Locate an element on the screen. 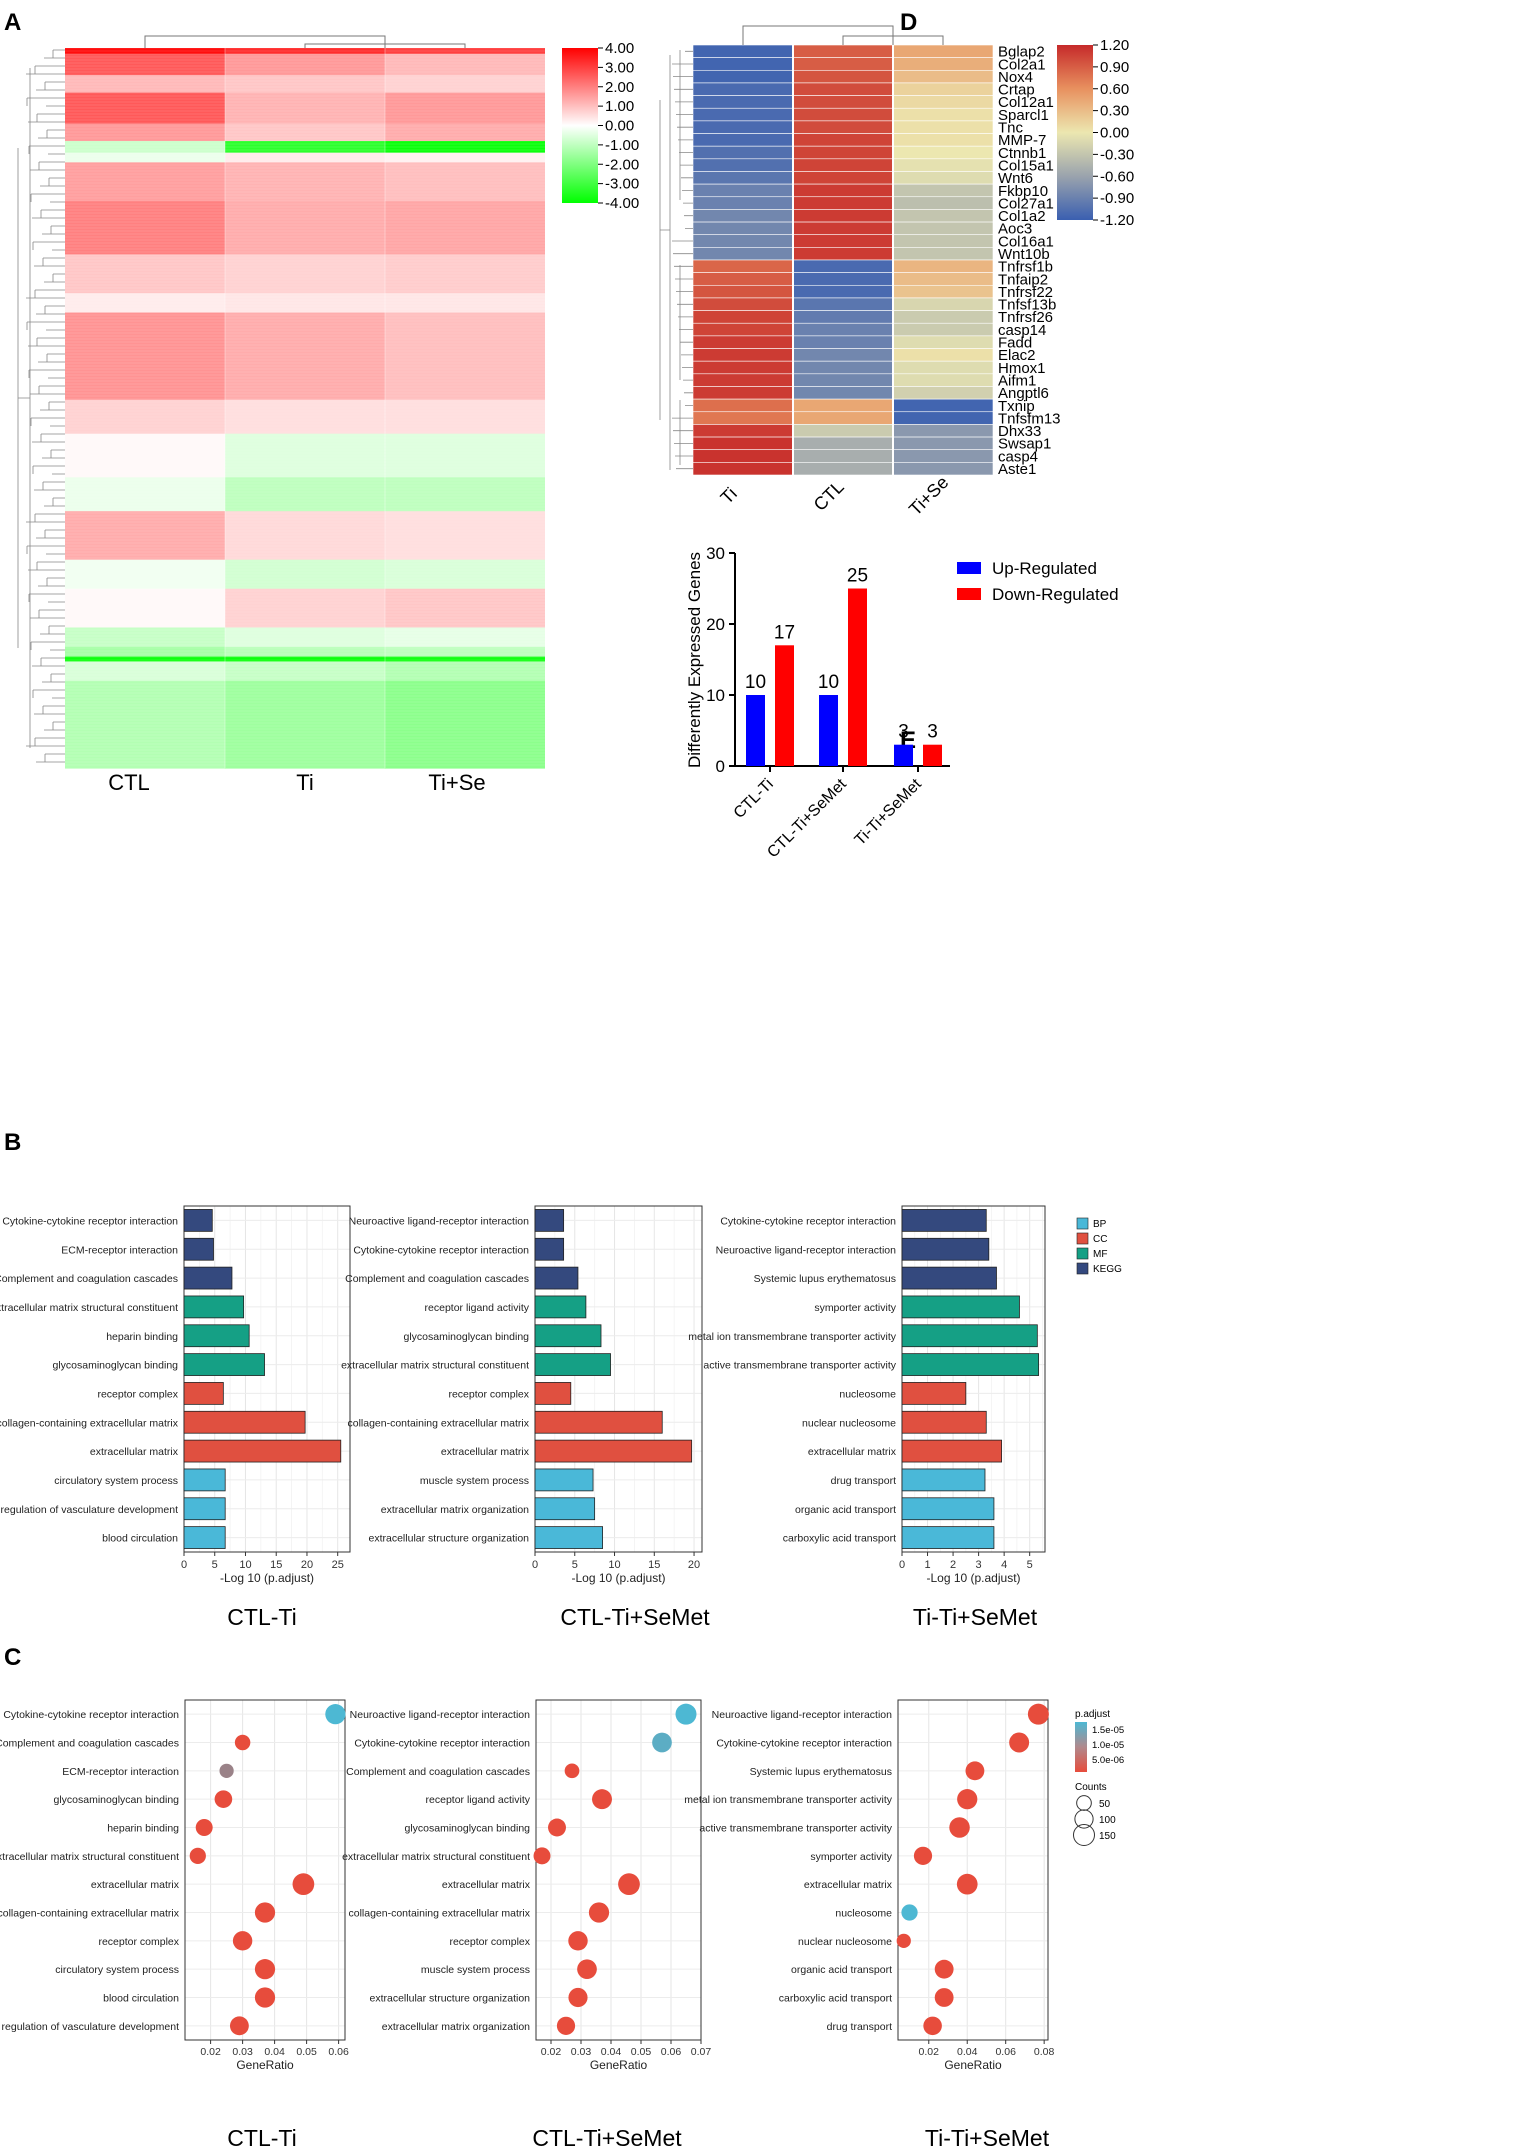 The height and width of the screenshot is (2149, 1533). panel-letter-d: D is located at coordinates (908, 22).